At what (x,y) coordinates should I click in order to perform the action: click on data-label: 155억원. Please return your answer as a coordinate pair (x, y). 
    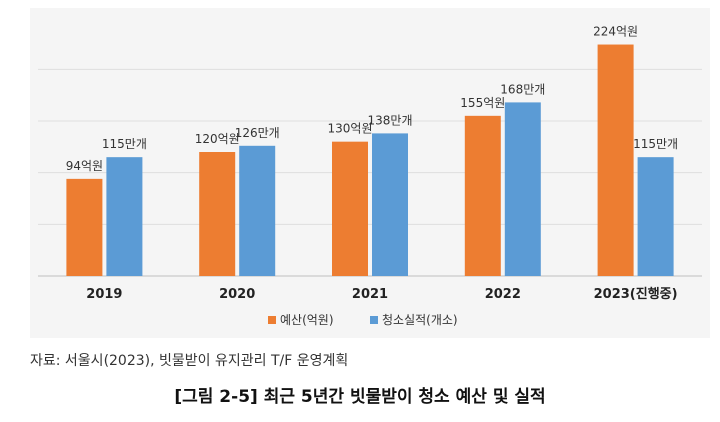
    Looking at the image, I should click on (482, 103).